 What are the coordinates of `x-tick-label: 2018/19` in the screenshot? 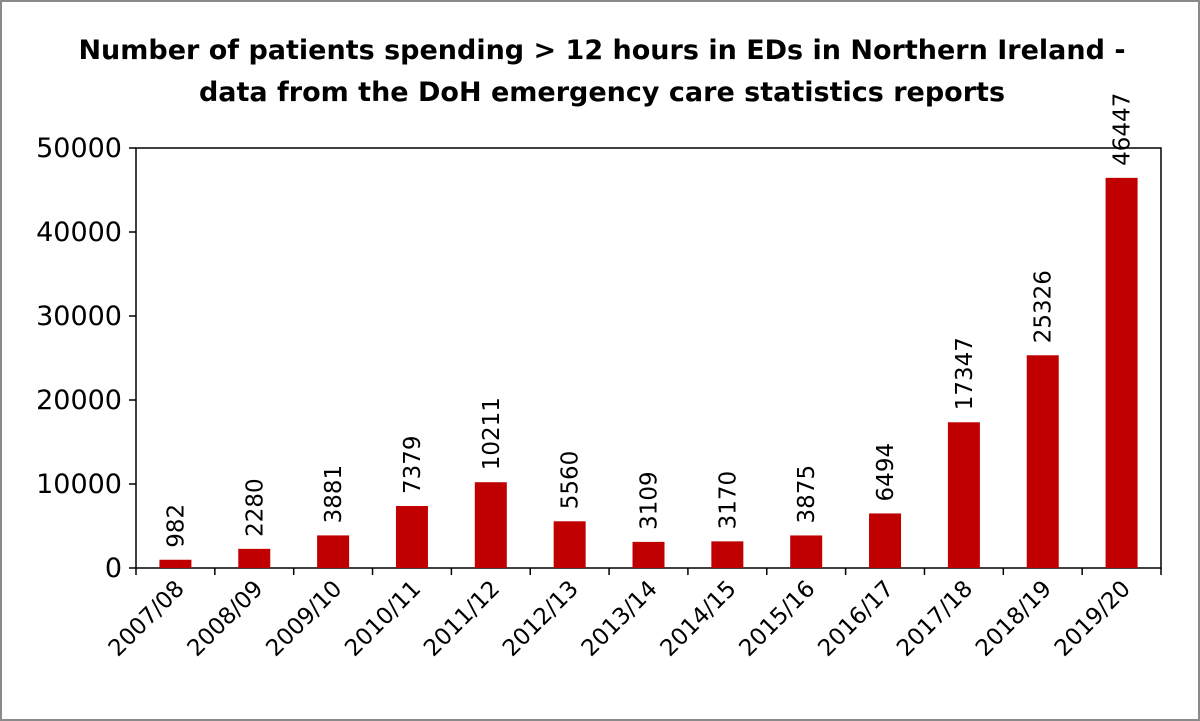 It's located at (1014, 619).